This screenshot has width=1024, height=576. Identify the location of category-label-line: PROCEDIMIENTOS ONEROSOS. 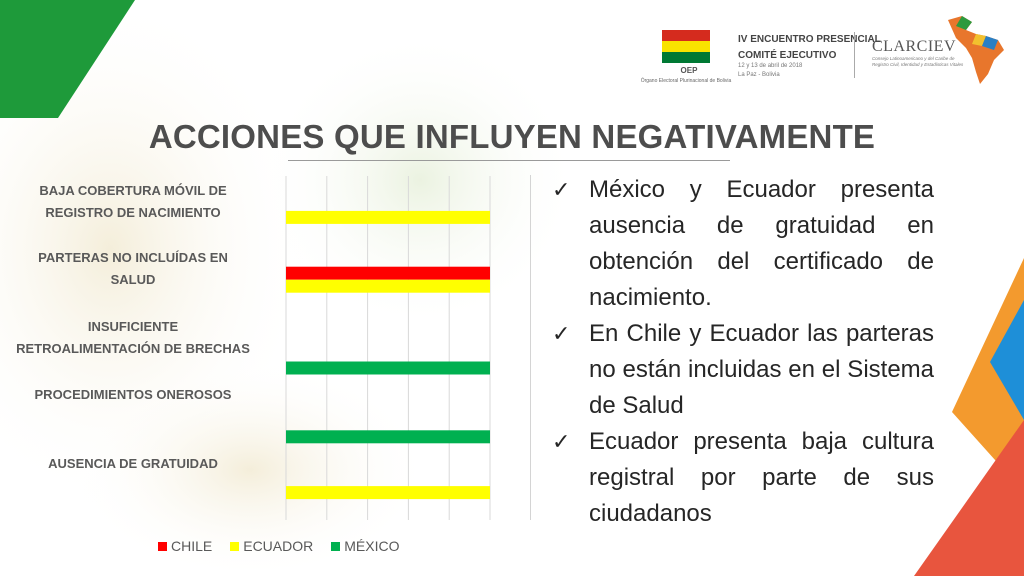
(134, 395).